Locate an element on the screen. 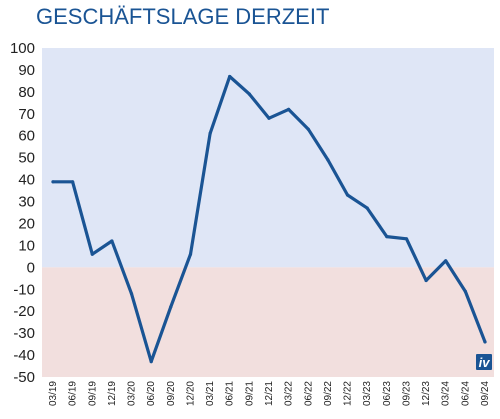  x-tick-label: 12/20 is located at coordinates (190, 393).